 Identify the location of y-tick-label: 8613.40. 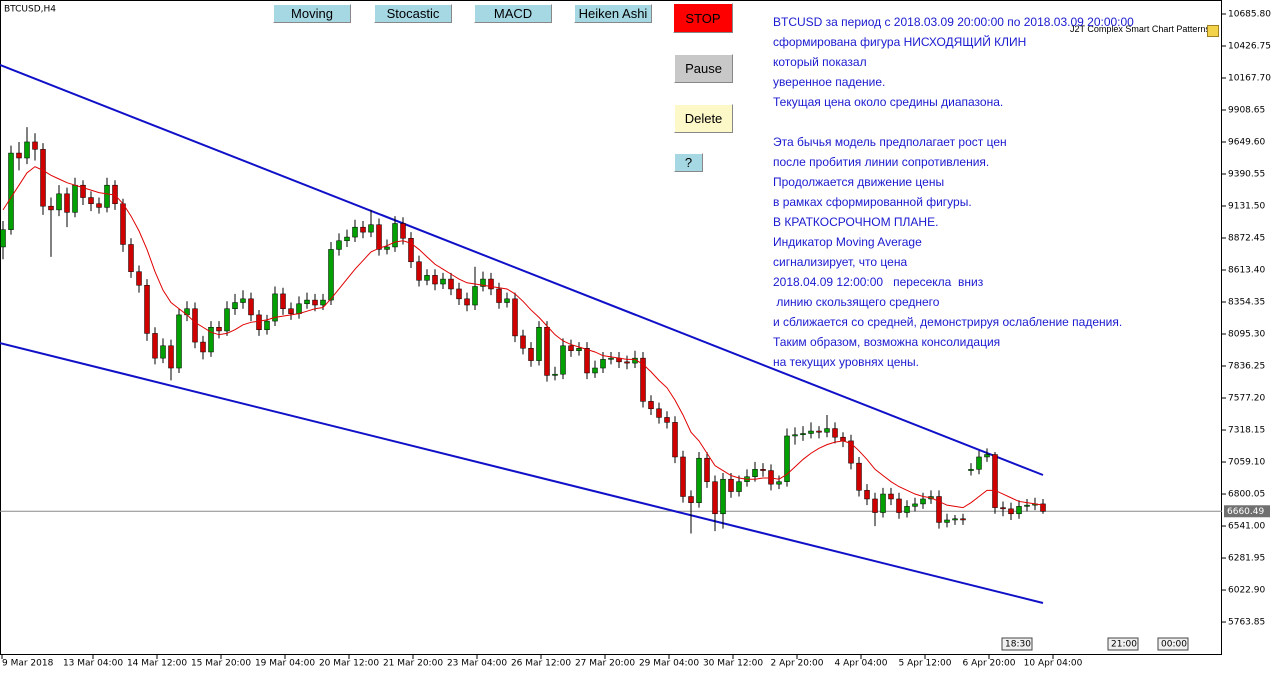
(1246, 271).